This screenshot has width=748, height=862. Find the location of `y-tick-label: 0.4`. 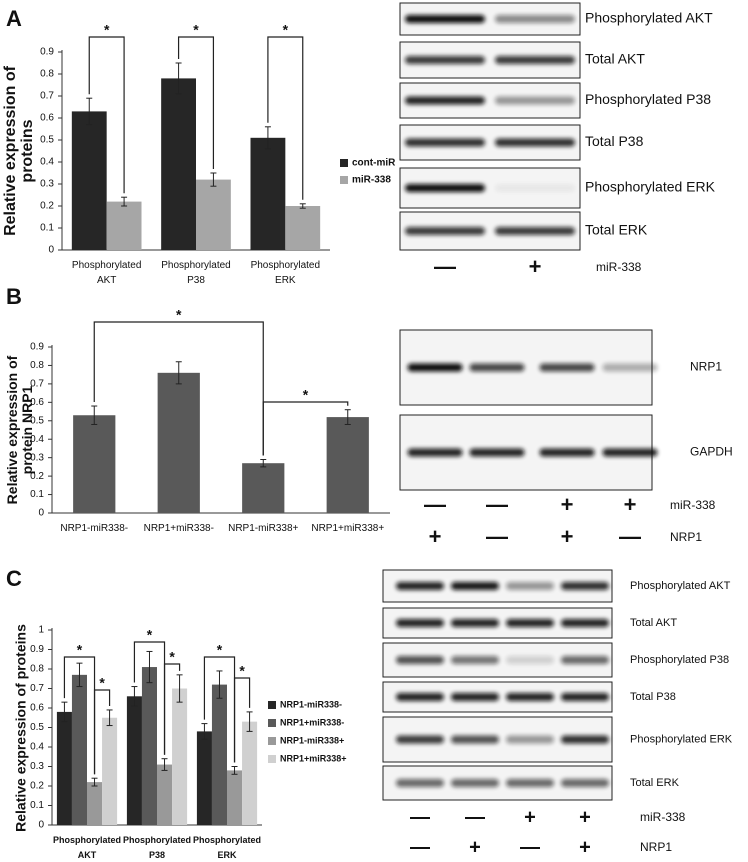

y-tick-label: 0.4 is located at coordinates (37, 747).